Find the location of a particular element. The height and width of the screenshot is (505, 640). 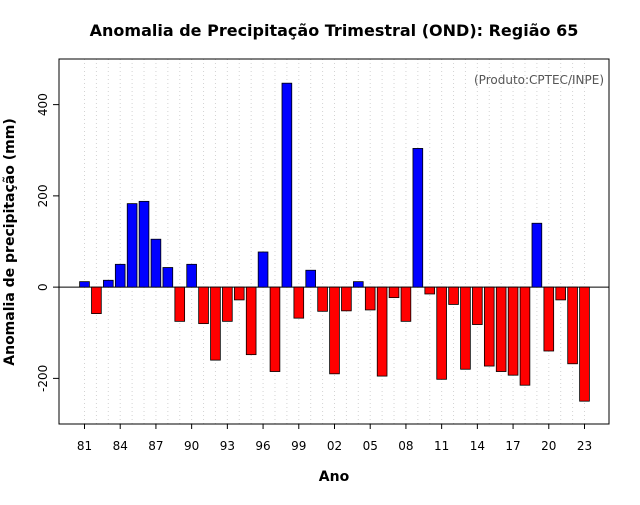

x-tick-label: 14 is located at coordinates (477, 446).